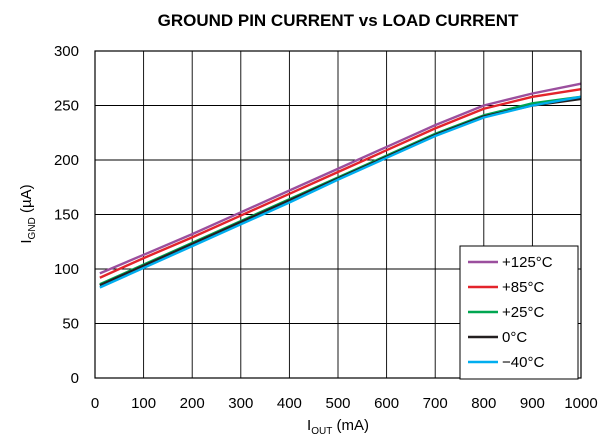 The image size is (612, 441). I want to click on y-tick-labels: 0 50 100 150 200 250 300, so click(66, 215).